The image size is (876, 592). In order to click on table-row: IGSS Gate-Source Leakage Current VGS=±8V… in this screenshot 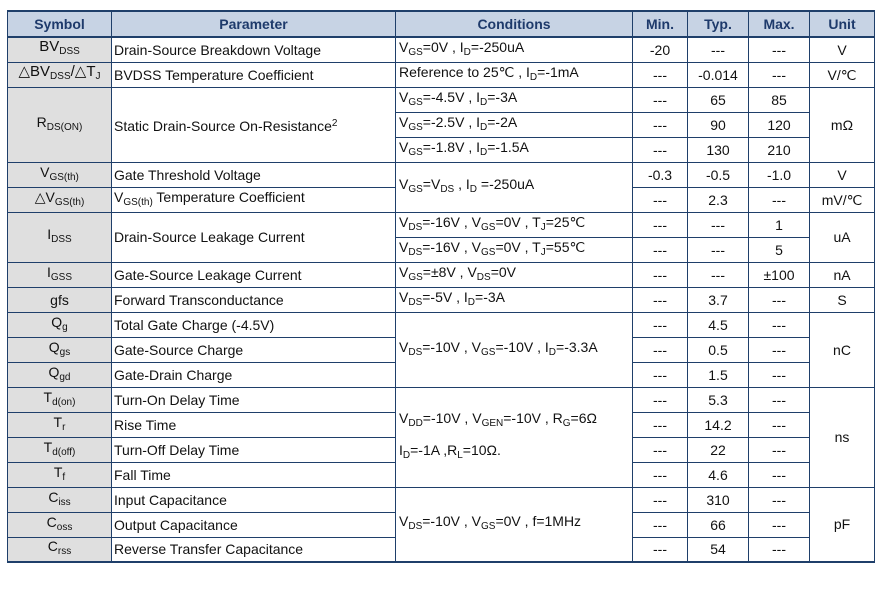, I will do `click(441, 274)`.